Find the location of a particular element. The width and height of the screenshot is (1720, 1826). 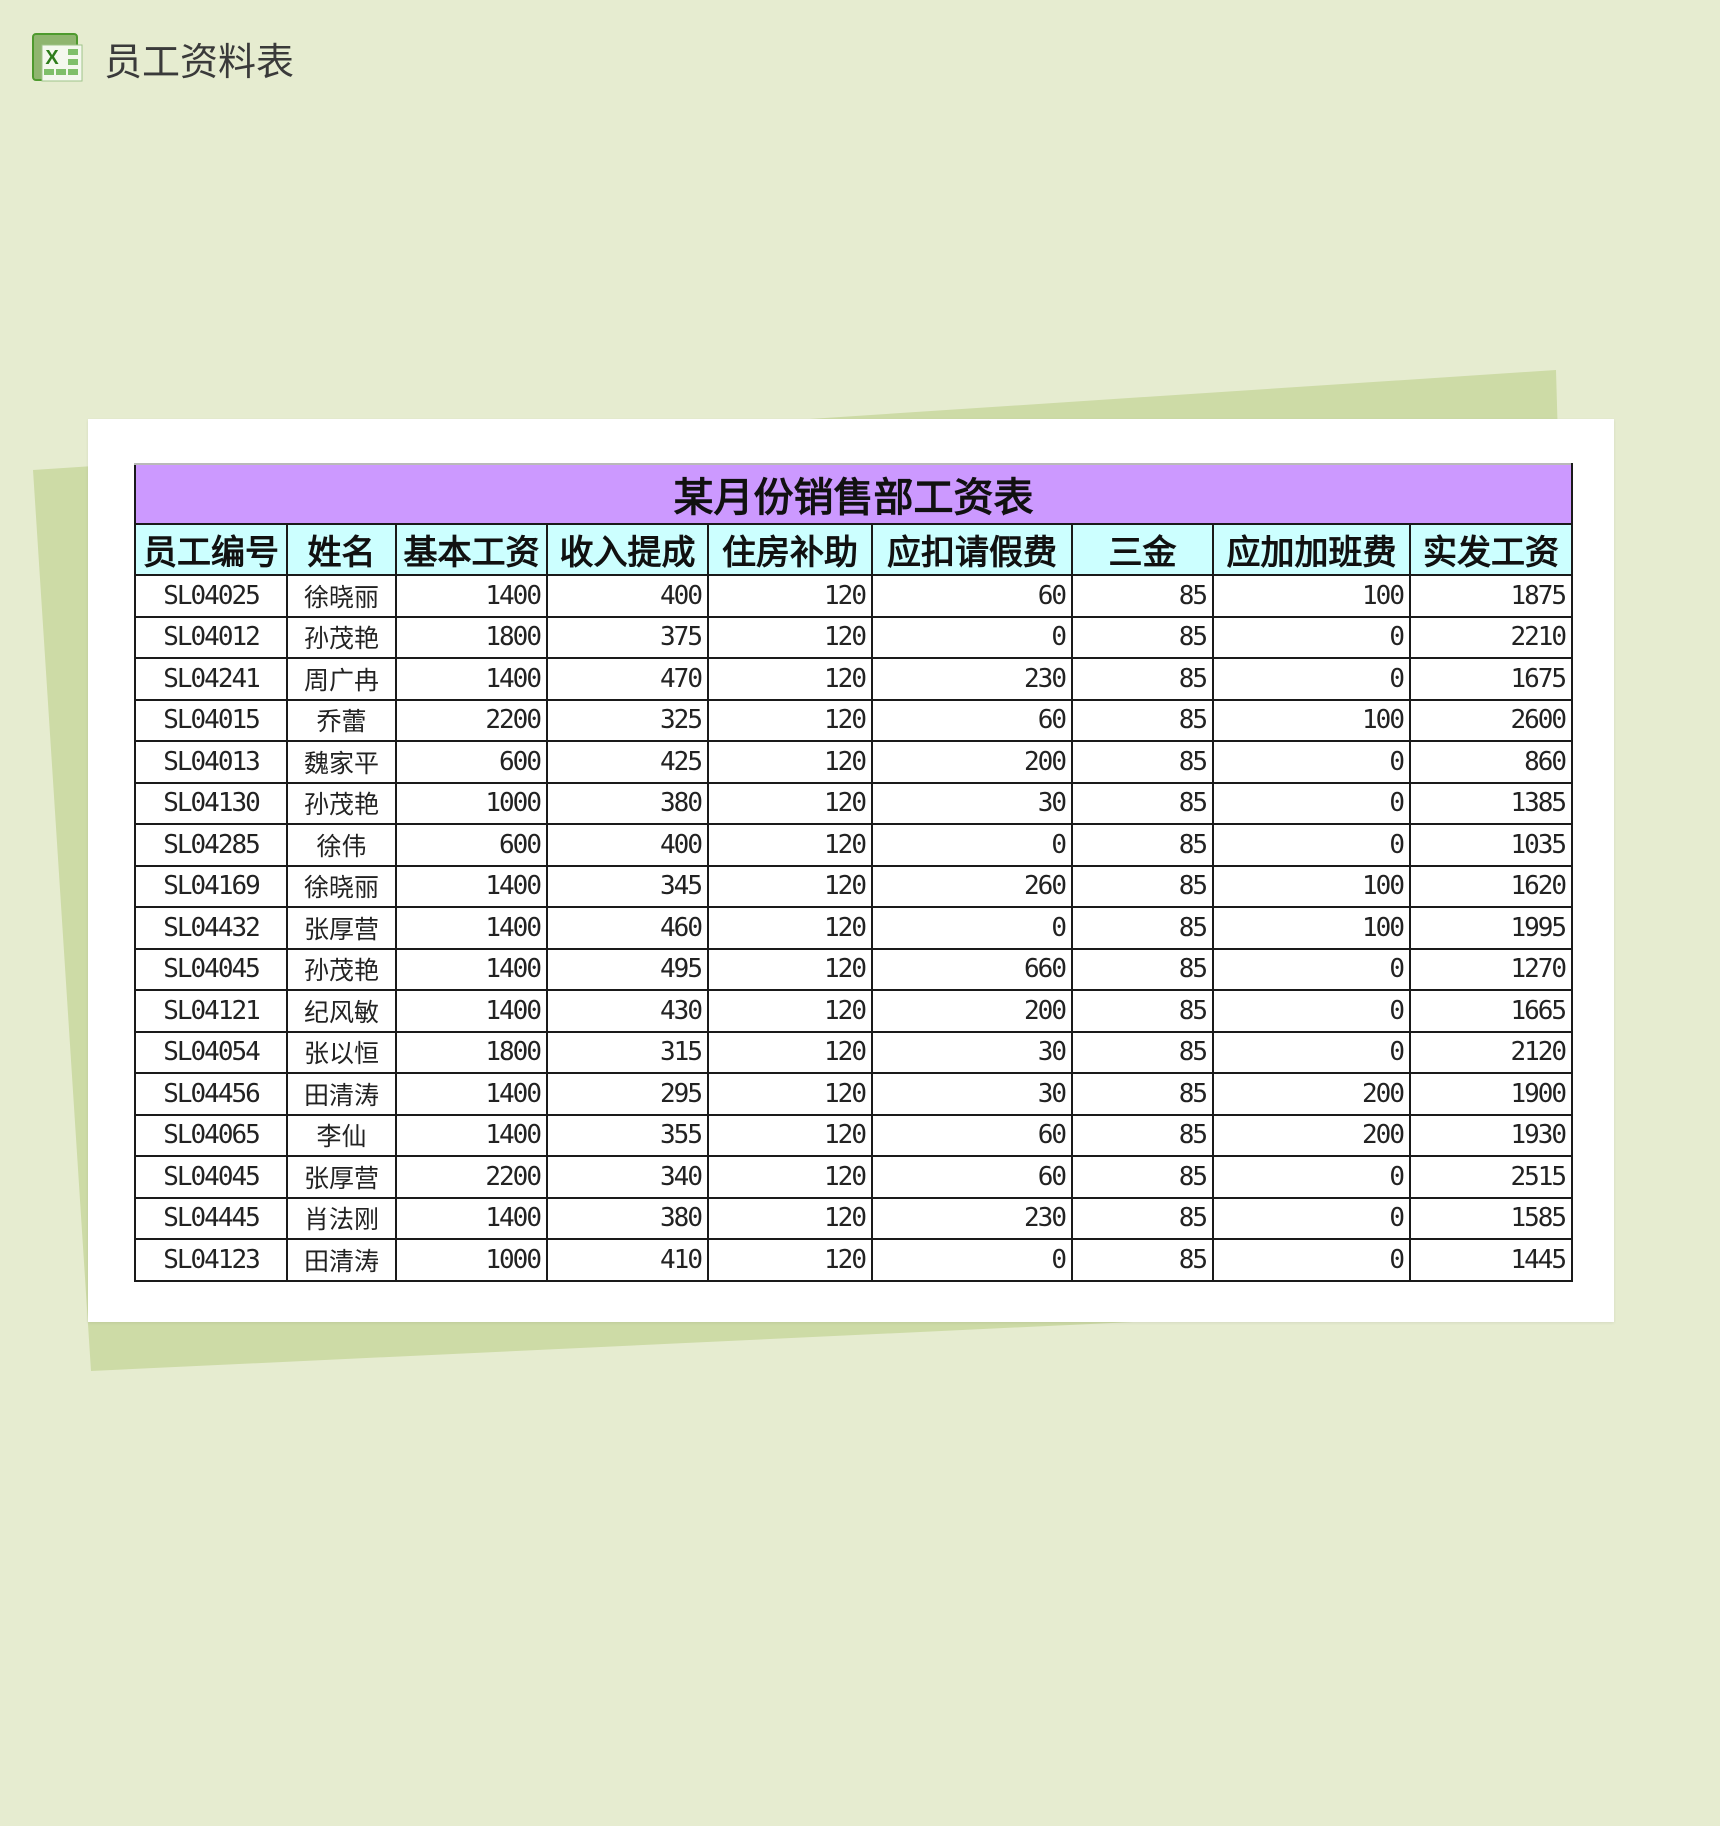

cell-employee-id: SL04169 is located at coordinates (211, 886).